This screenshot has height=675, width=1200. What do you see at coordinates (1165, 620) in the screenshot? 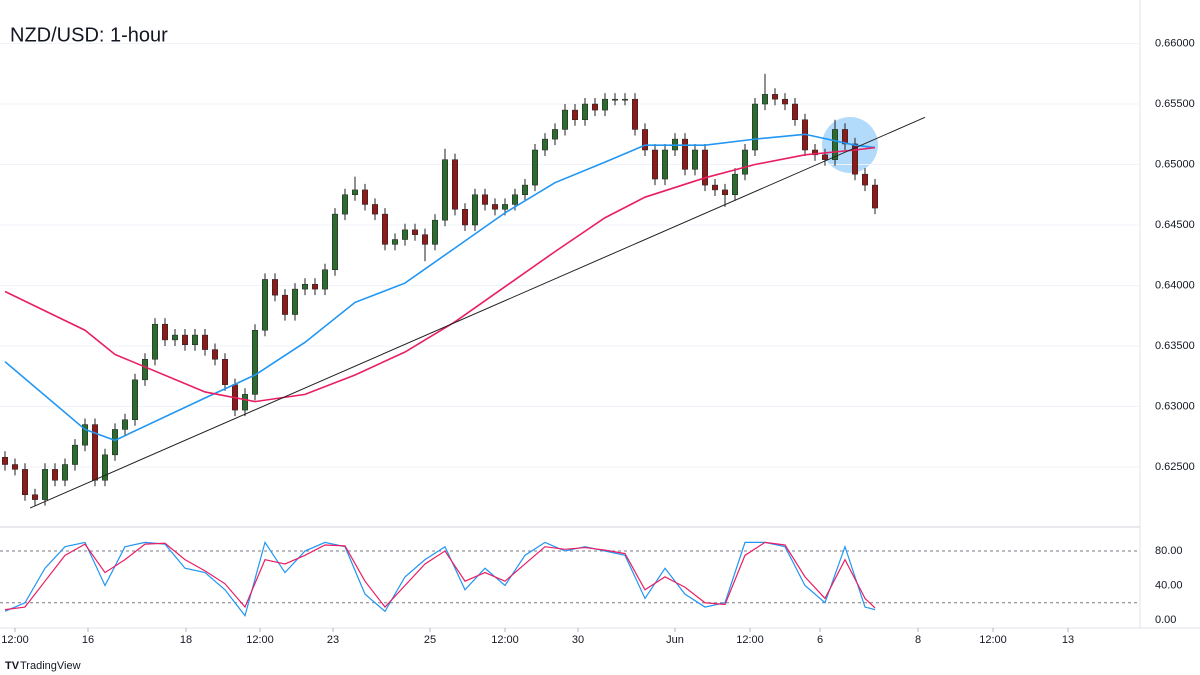
I see `y-tick-label: 0.00` at bounding box center [1165, 620].